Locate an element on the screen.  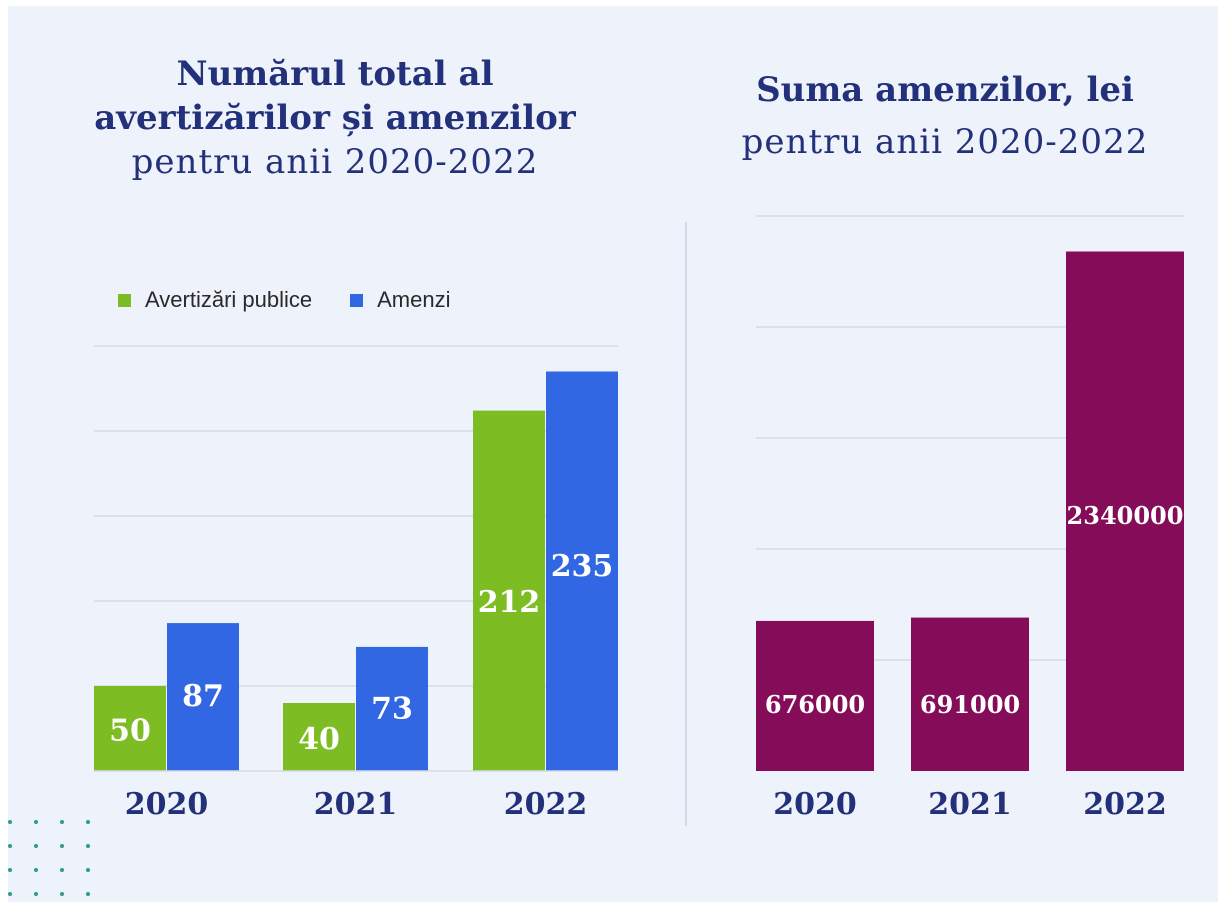
bar-value-label: 676000 is located at coordinates (815, 704).